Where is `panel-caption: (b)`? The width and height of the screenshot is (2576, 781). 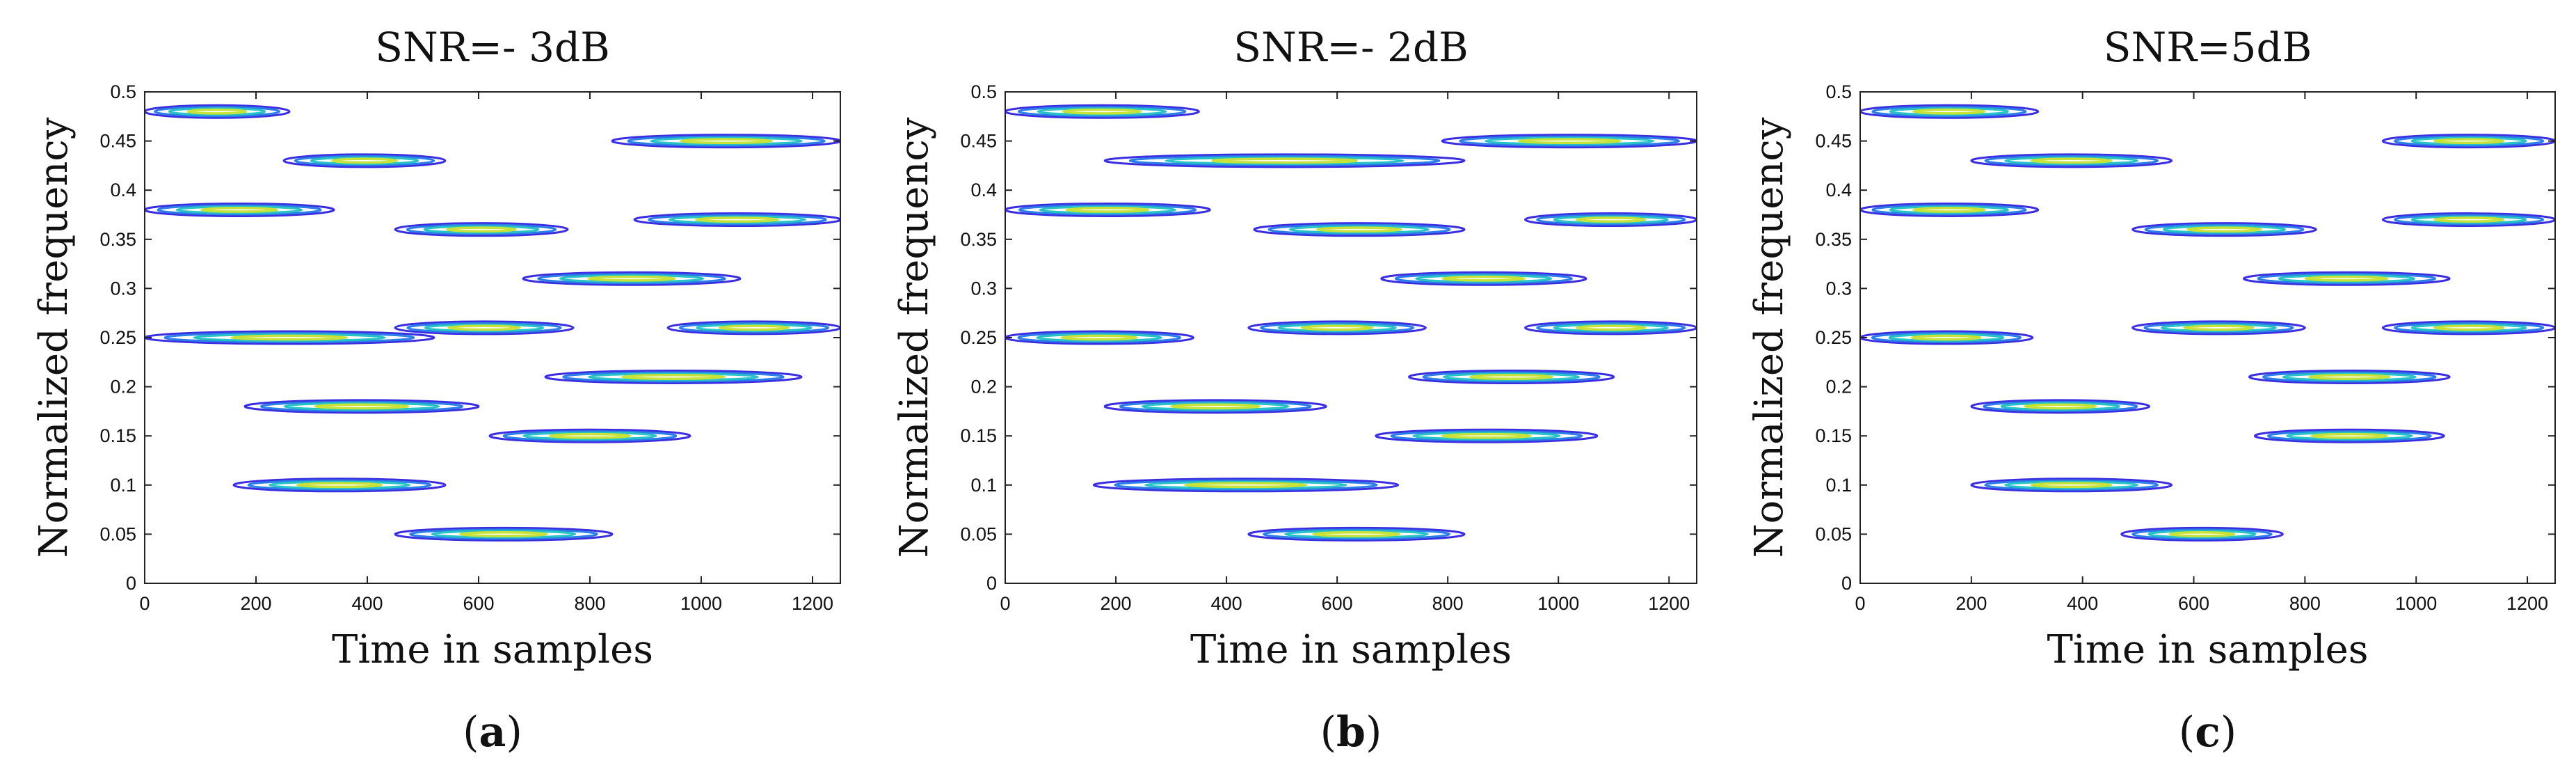
panel-caption: (b) is located at coordinates (1351, 732).